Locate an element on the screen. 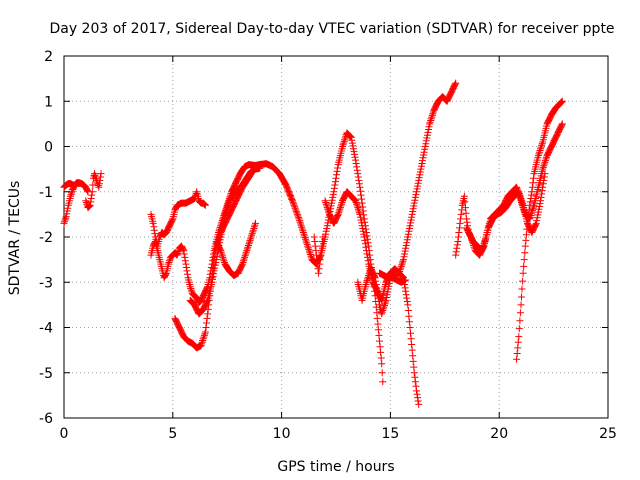  x-tick-label: 25 is located at coordinates (608, 434).